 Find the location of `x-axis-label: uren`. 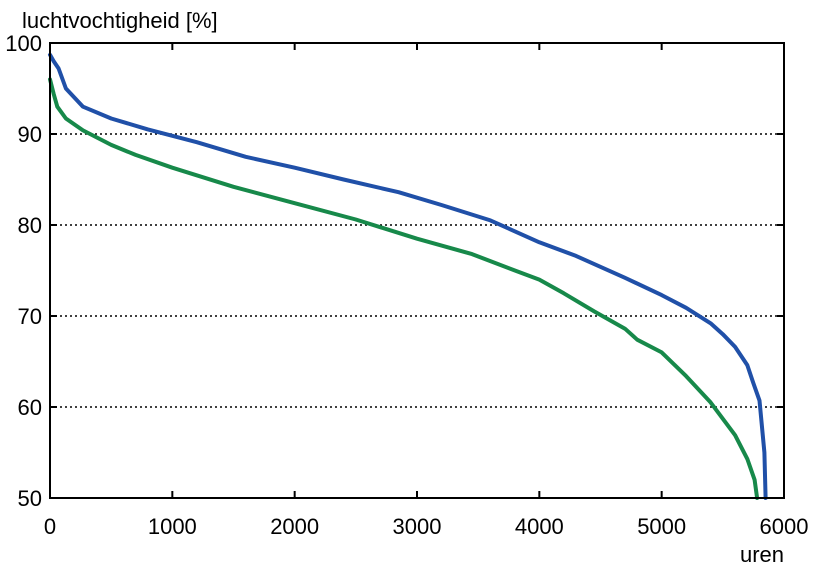

x-axis-label: uren is located at coordinates (762, 553).